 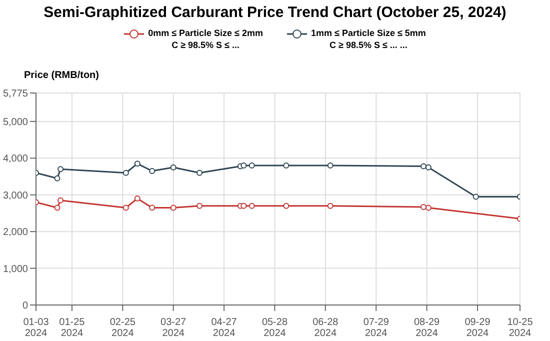 I want to click on x-tick-label: 04-27 2024, so click(x=224, y=328).